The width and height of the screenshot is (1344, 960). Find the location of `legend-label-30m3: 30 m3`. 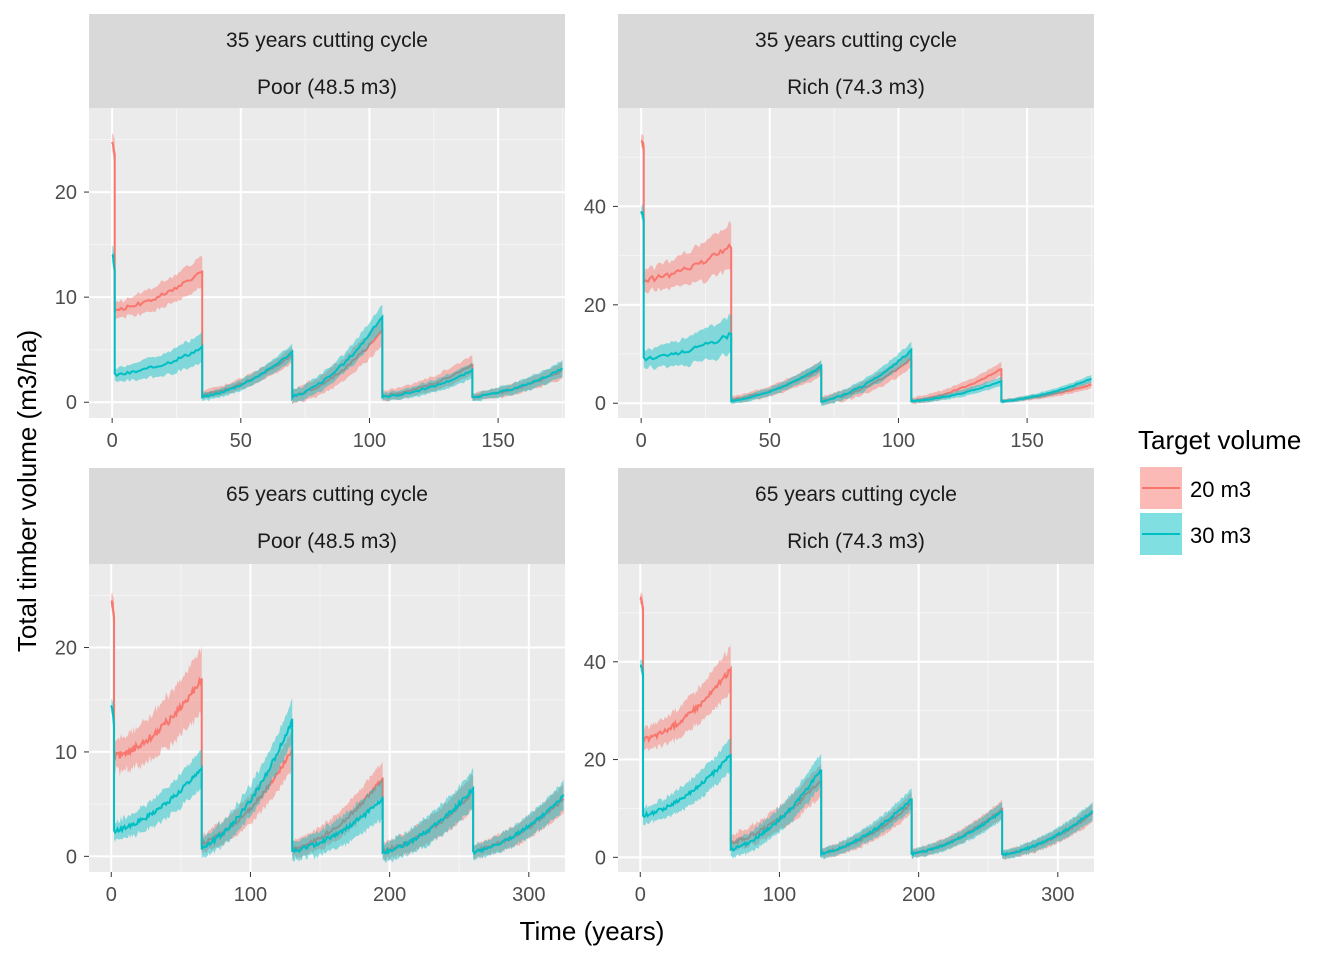

legend-label-30m3: 30 m3 is located at coordinates (1220, 535).